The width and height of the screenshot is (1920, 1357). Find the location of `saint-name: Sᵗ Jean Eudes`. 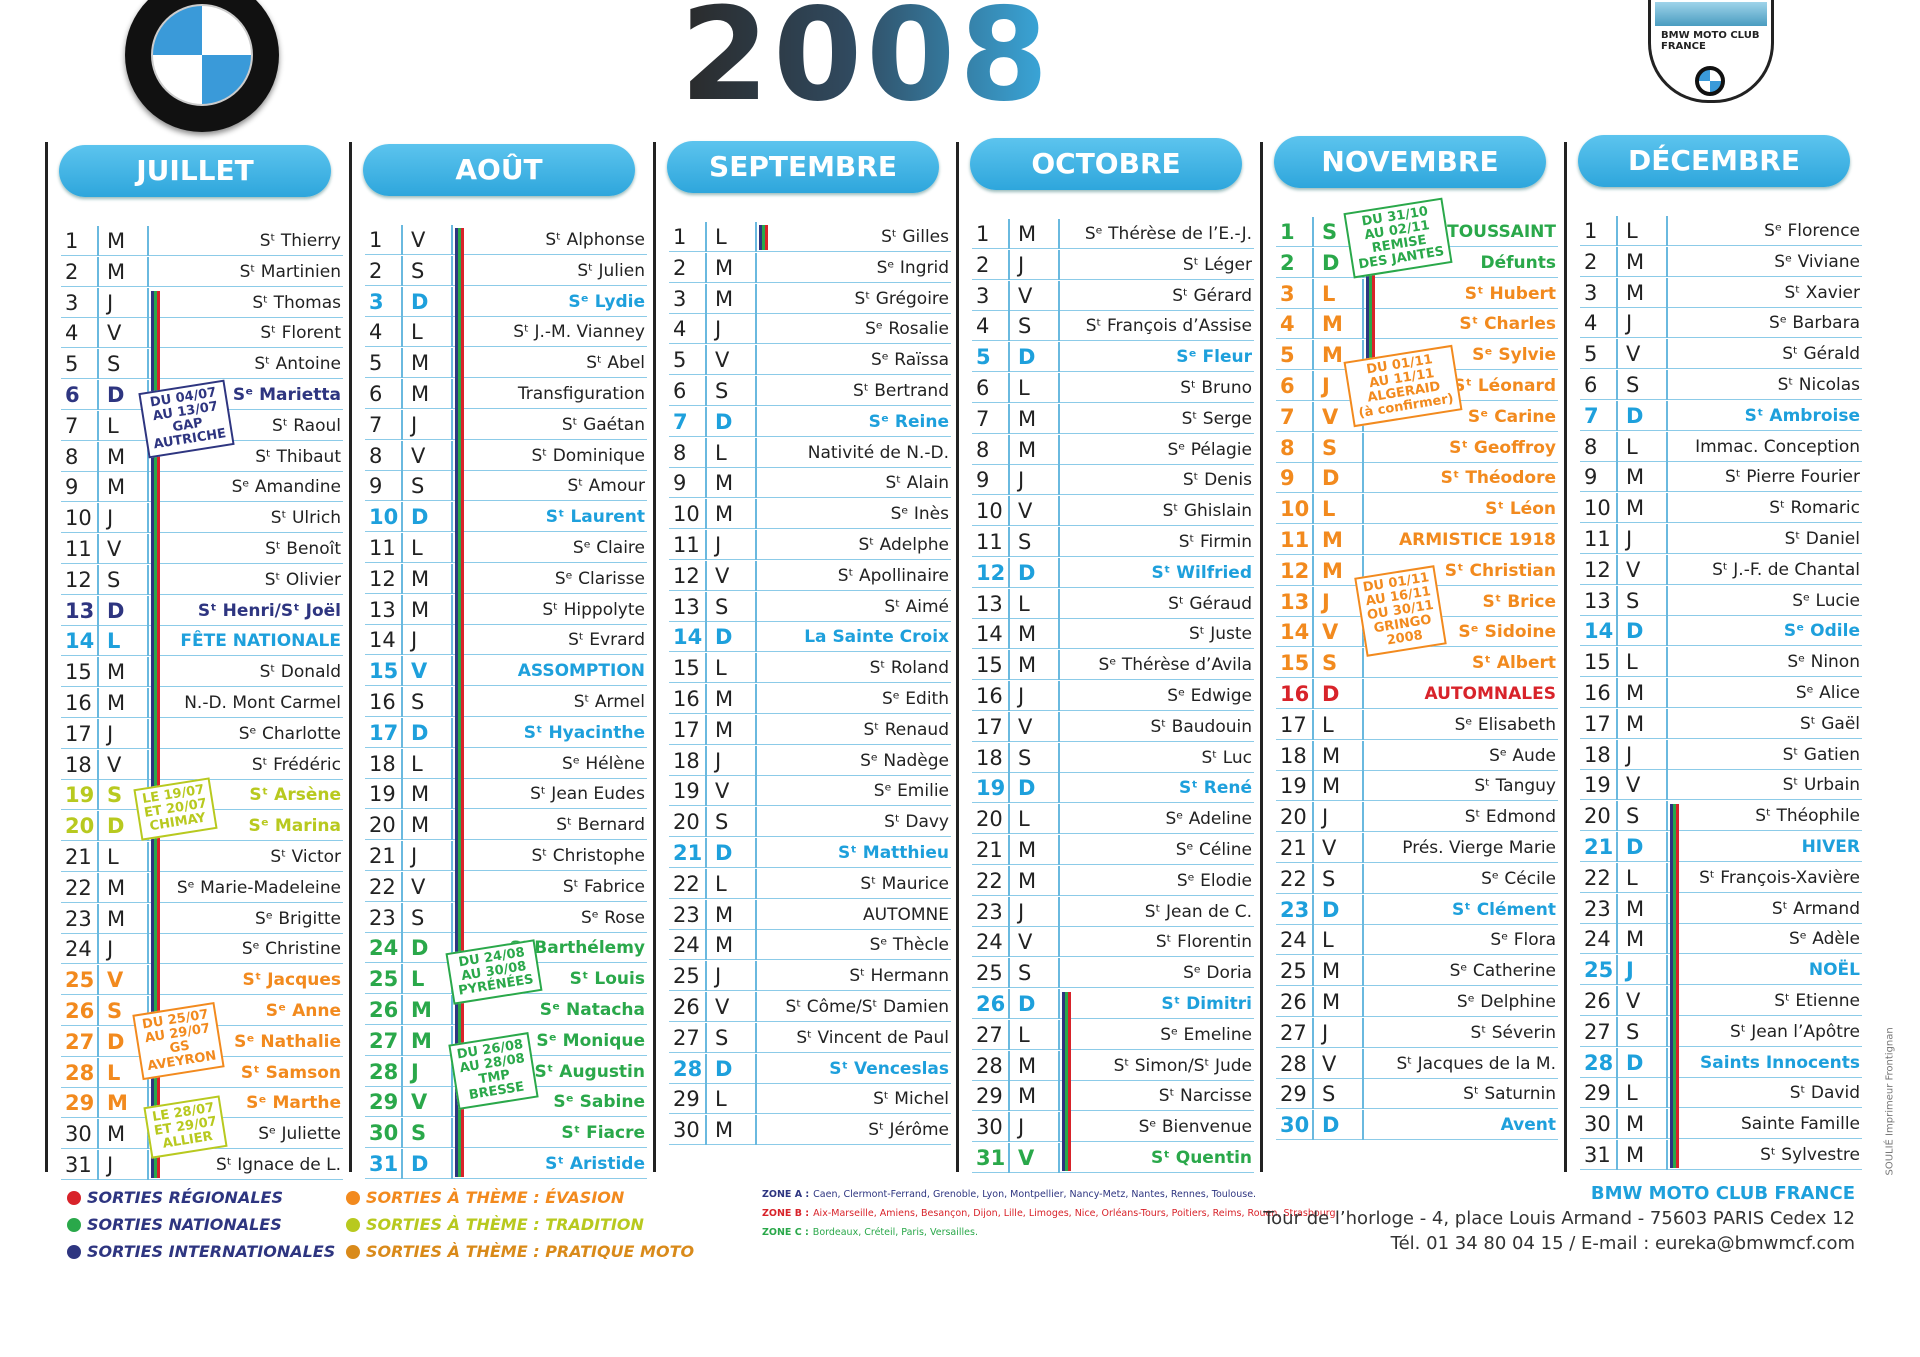

saint-name: Sᵗ Jean Eudes is located at coordinates (587, 794).